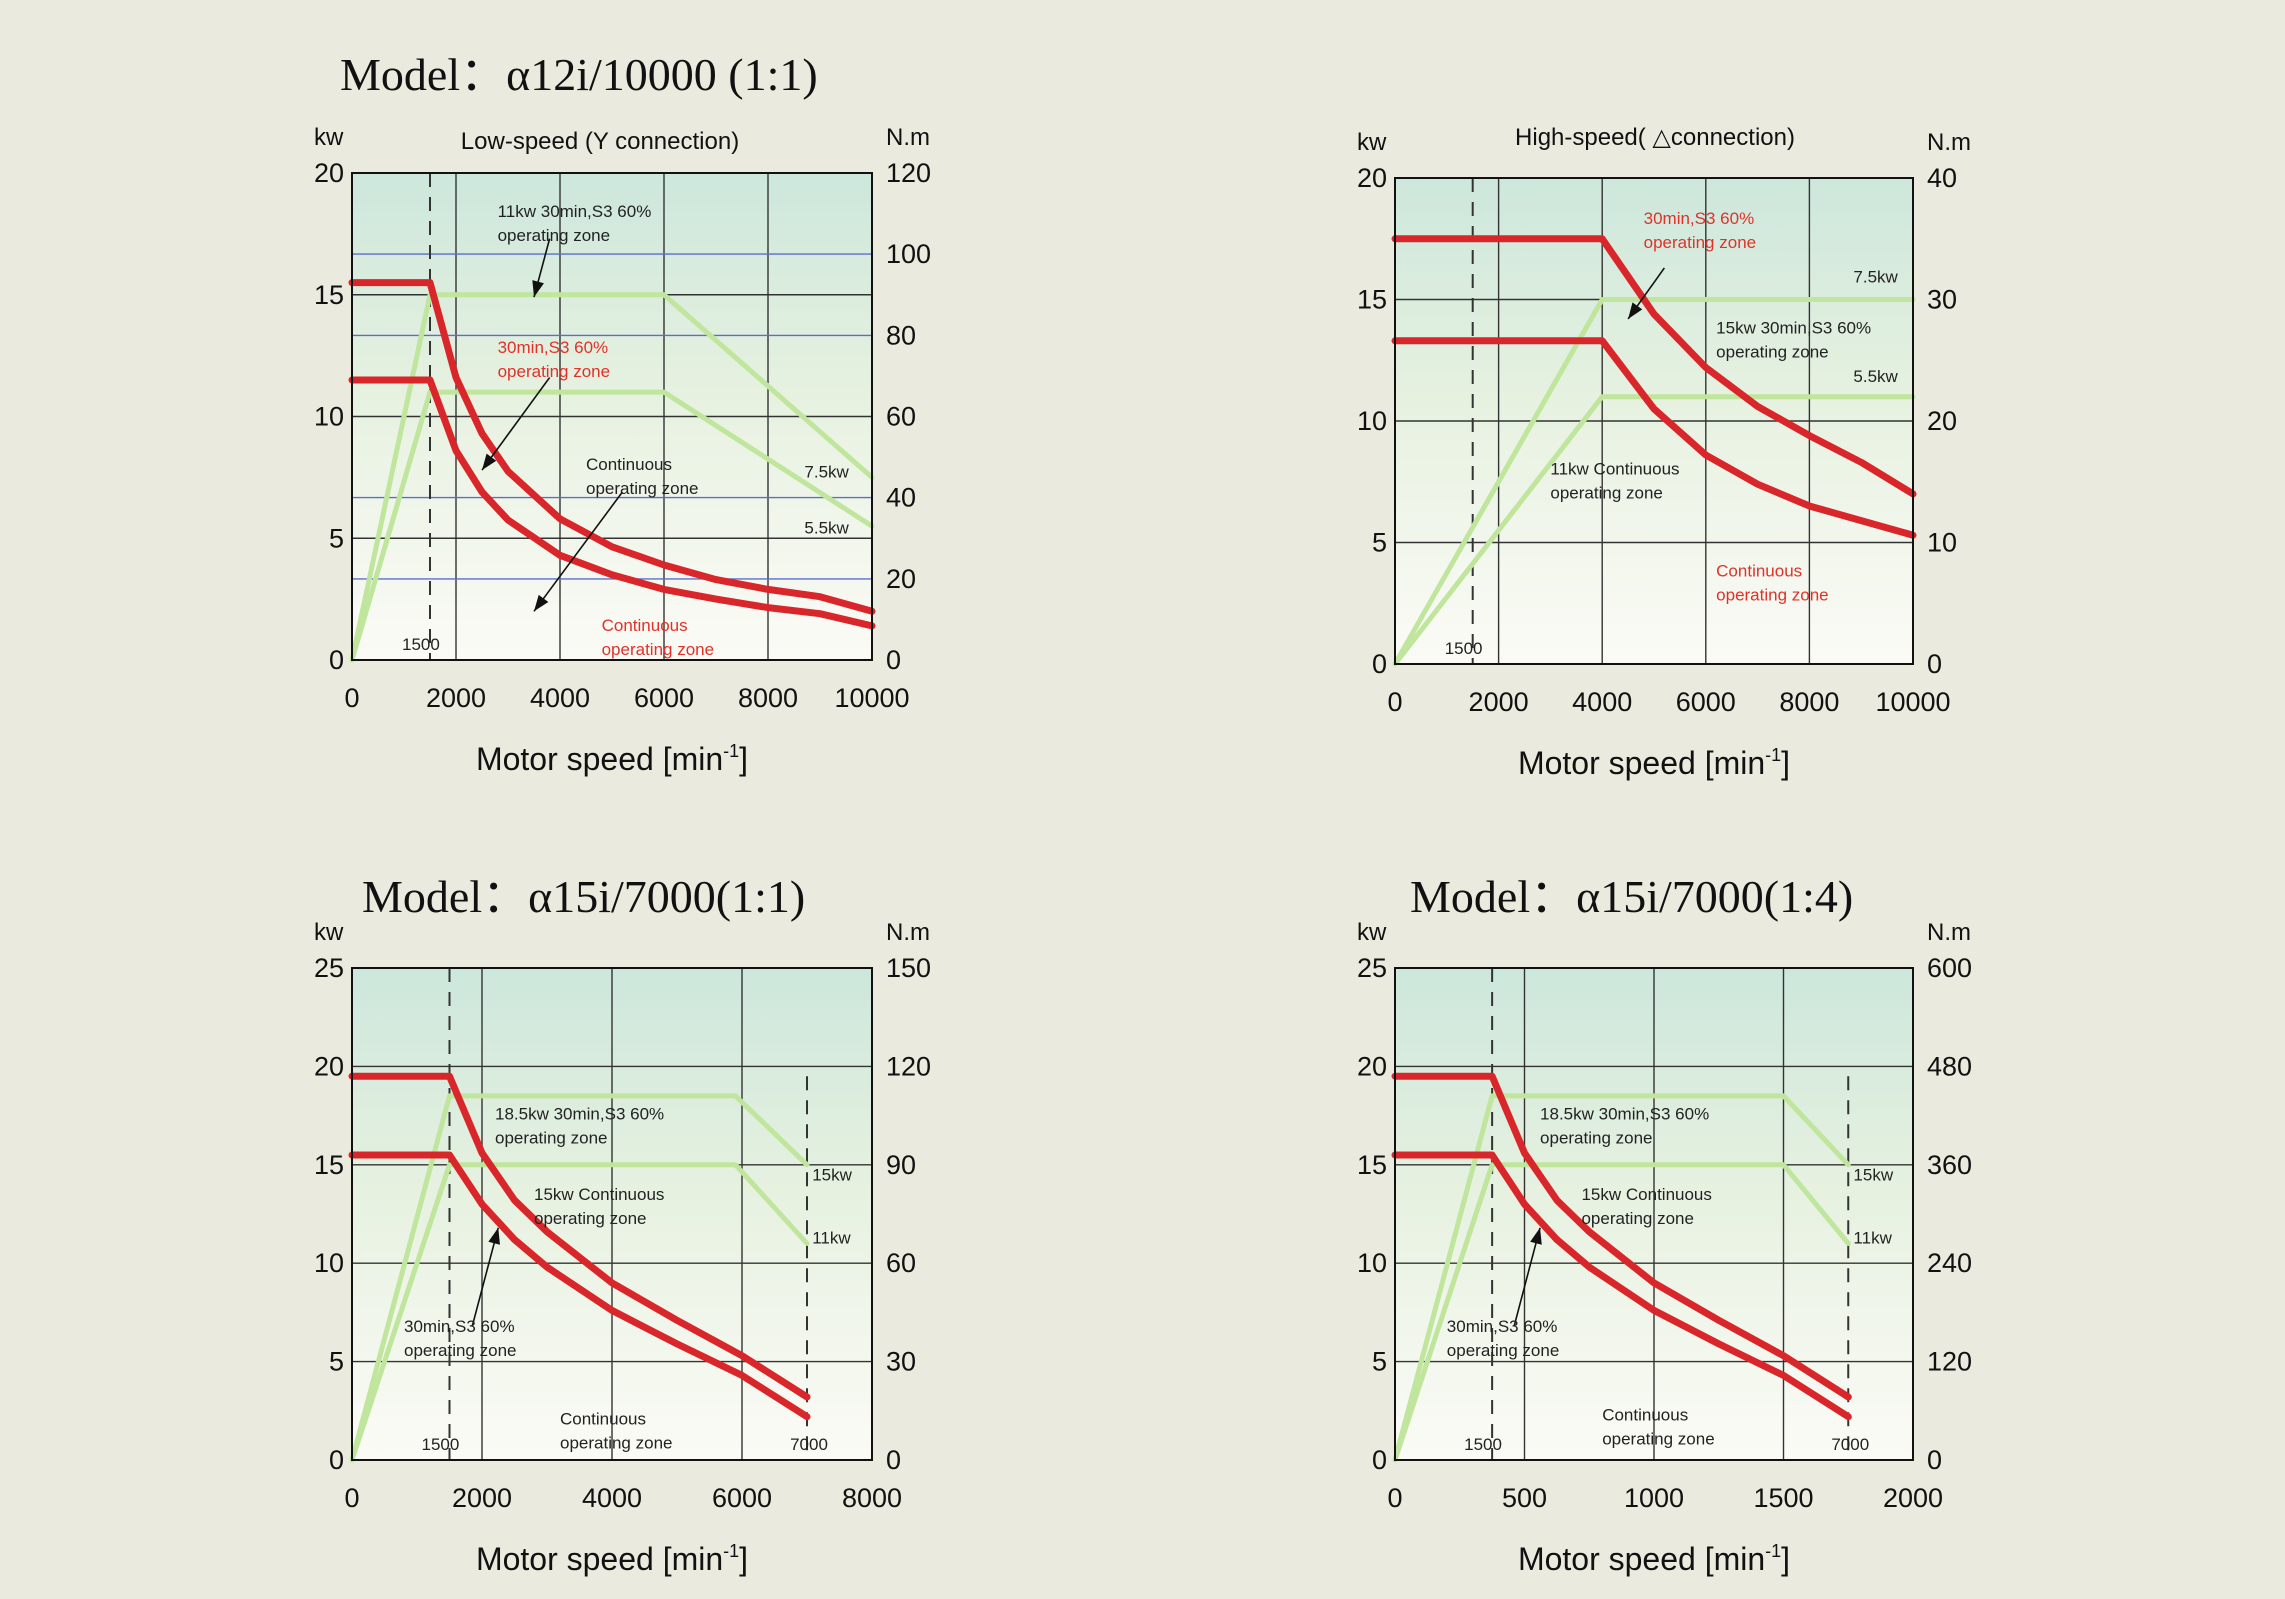  What do you see at coordinates (901, 579) in the screenshot?
I see `y-right-tick-label: 20` at bounding box center [901, 579].